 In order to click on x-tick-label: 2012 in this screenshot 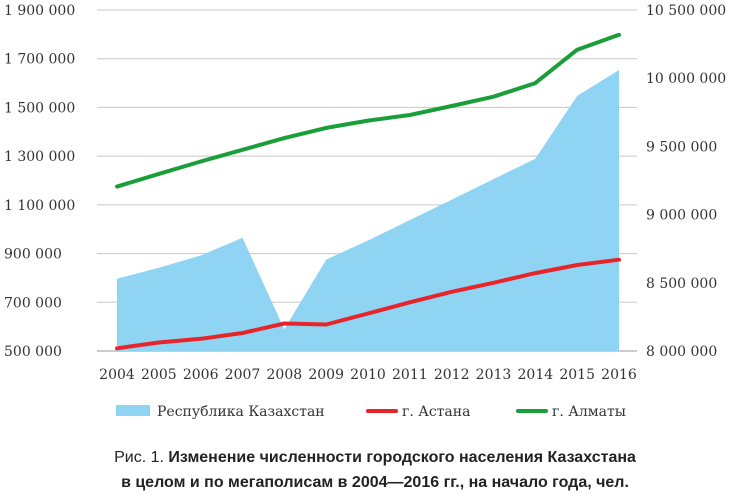, I will do `click(452, 375)`.